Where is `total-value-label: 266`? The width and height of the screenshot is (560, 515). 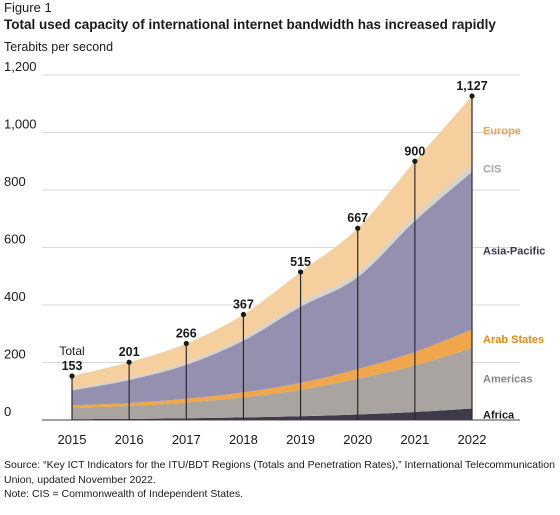
total-value-label: 266 is located at coordinates (186, 334).